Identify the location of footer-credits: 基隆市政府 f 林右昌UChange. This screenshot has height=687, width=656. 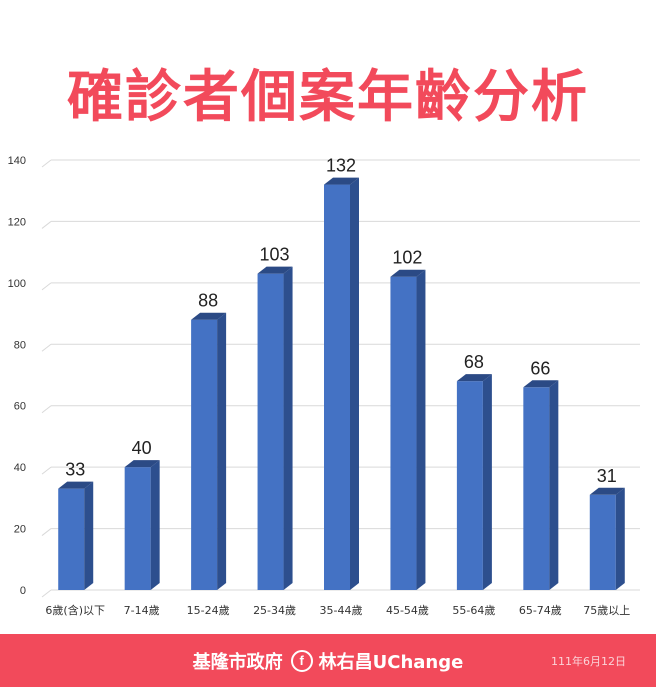
(328, 660).